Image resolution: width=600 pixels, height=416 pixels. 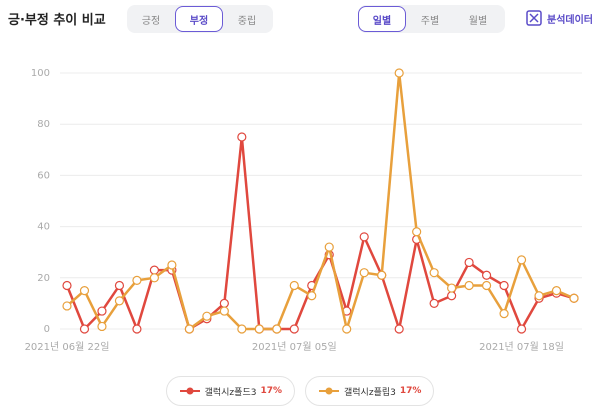 I want to click on legend-item: 갤럭시z폴드3 17%, so click(x=230, y=391).